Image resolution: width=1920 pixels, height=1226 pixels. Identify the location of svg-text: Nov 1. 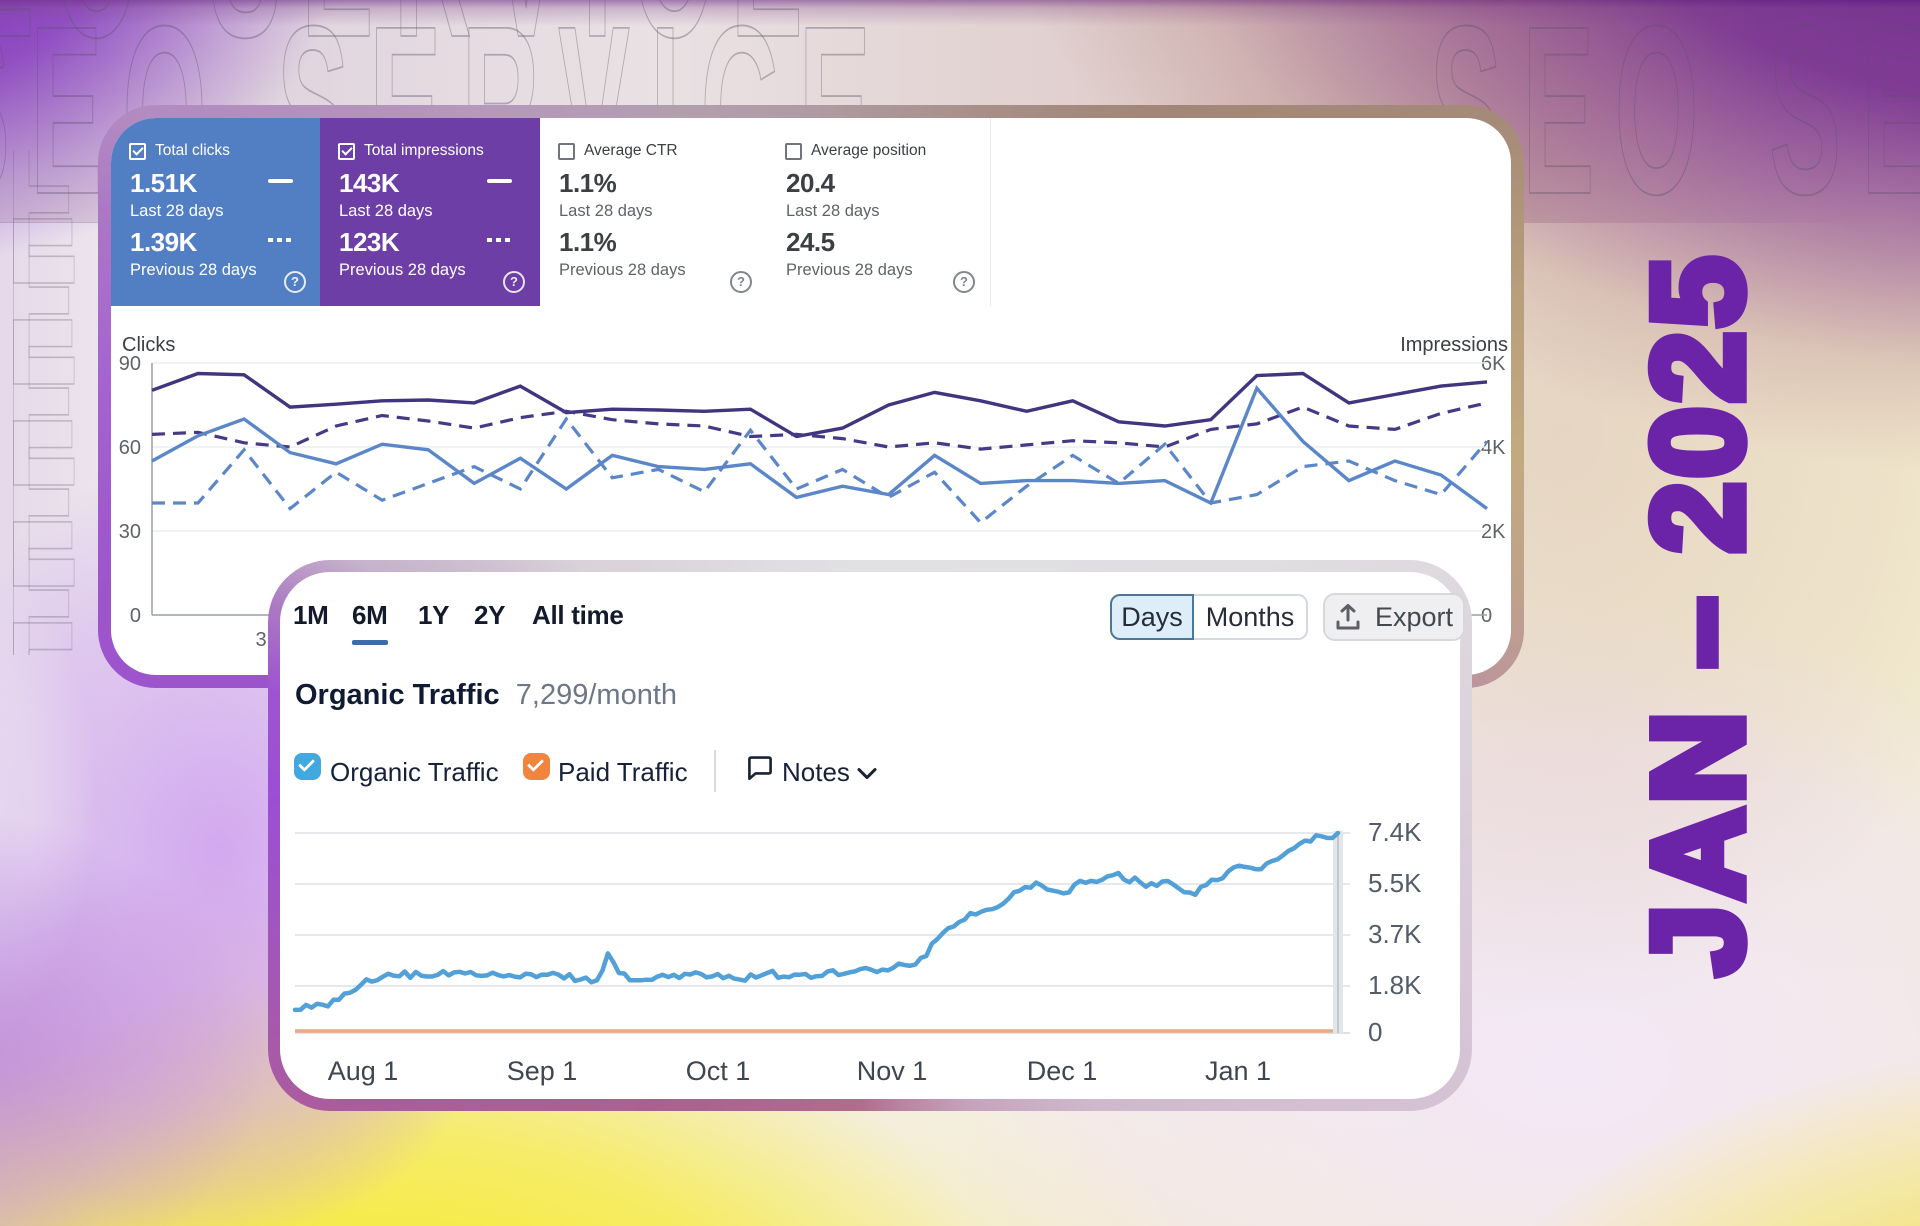
(892, 1071).